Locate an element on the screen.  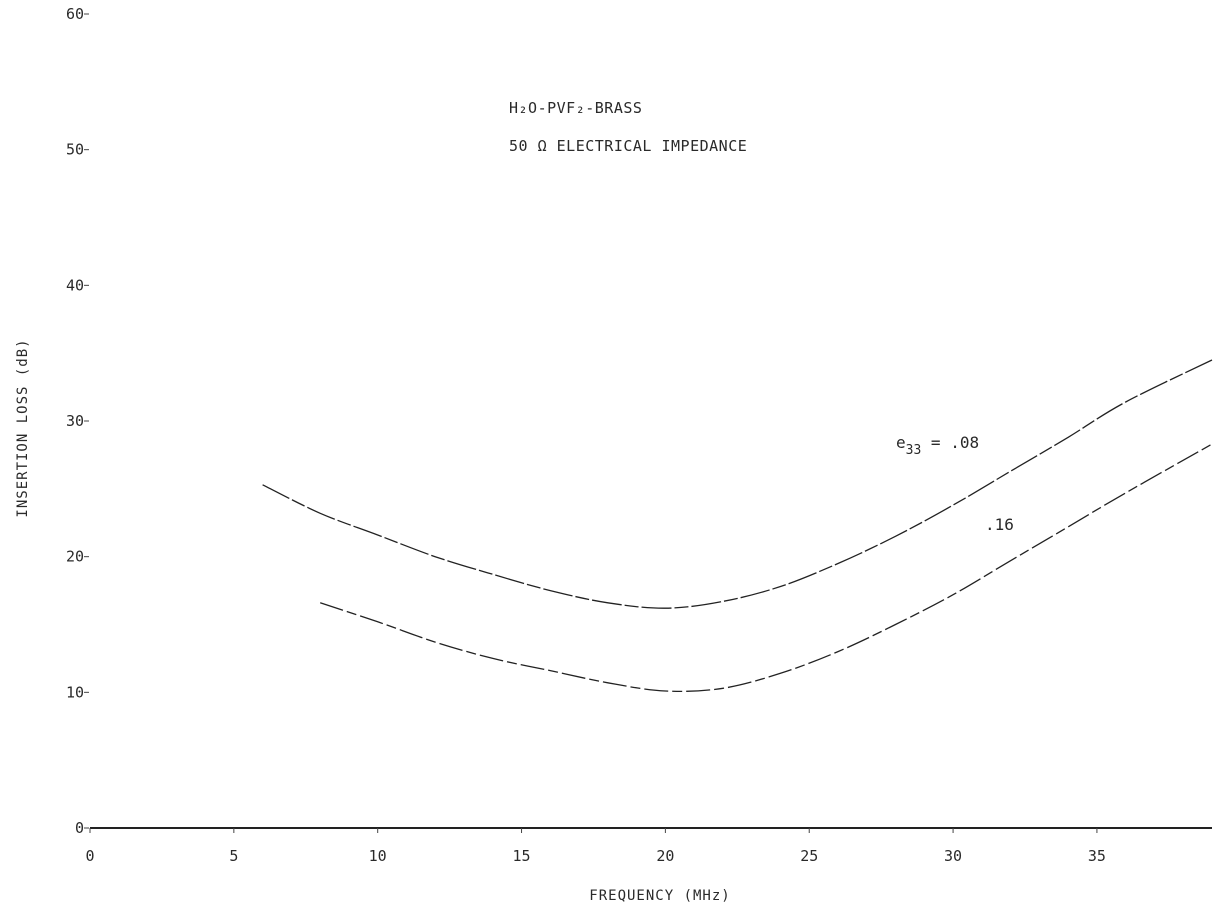
chart-title-line-1: H₂O-PVF₂-BRASS is located at coordinates (575, 108).